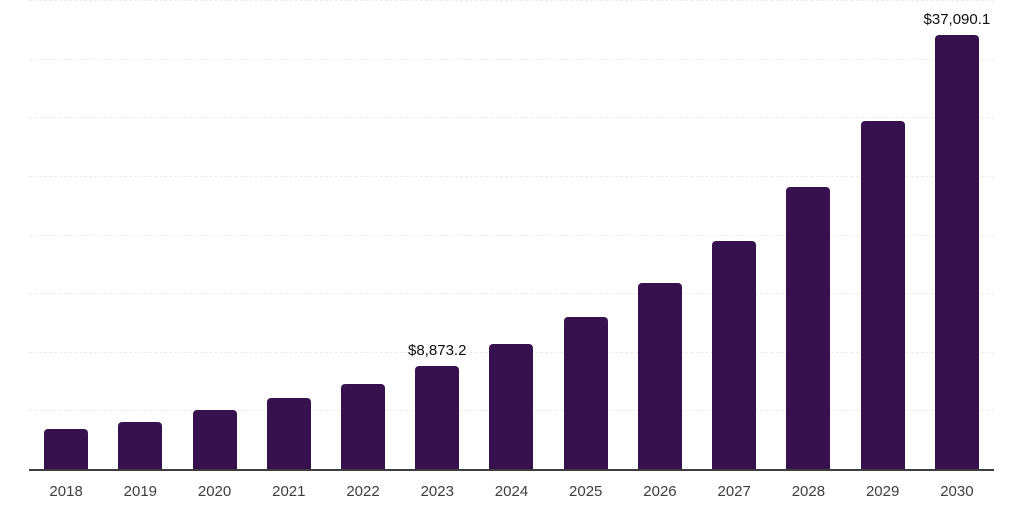 This screenshot has width=1024, height=512. What do you see at coordinates (437, 491) in the screenshot?
I see `x-tick-2023: 2023` at bounding box center [437, 491].